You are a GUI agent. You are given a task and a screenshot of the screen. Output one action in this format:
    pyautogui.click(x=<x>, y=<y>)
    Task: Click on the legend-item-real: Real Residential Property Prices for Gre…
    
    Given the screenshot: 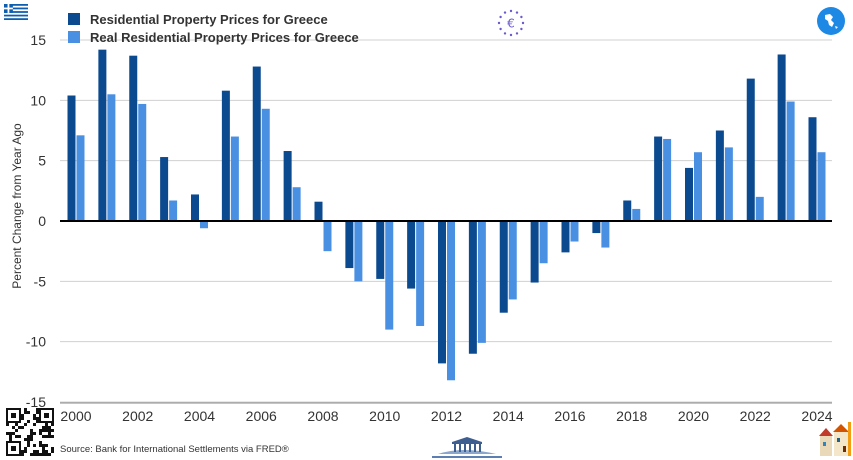 What is the action you would take?
    pyautogui.click(x=213, y=37)
    